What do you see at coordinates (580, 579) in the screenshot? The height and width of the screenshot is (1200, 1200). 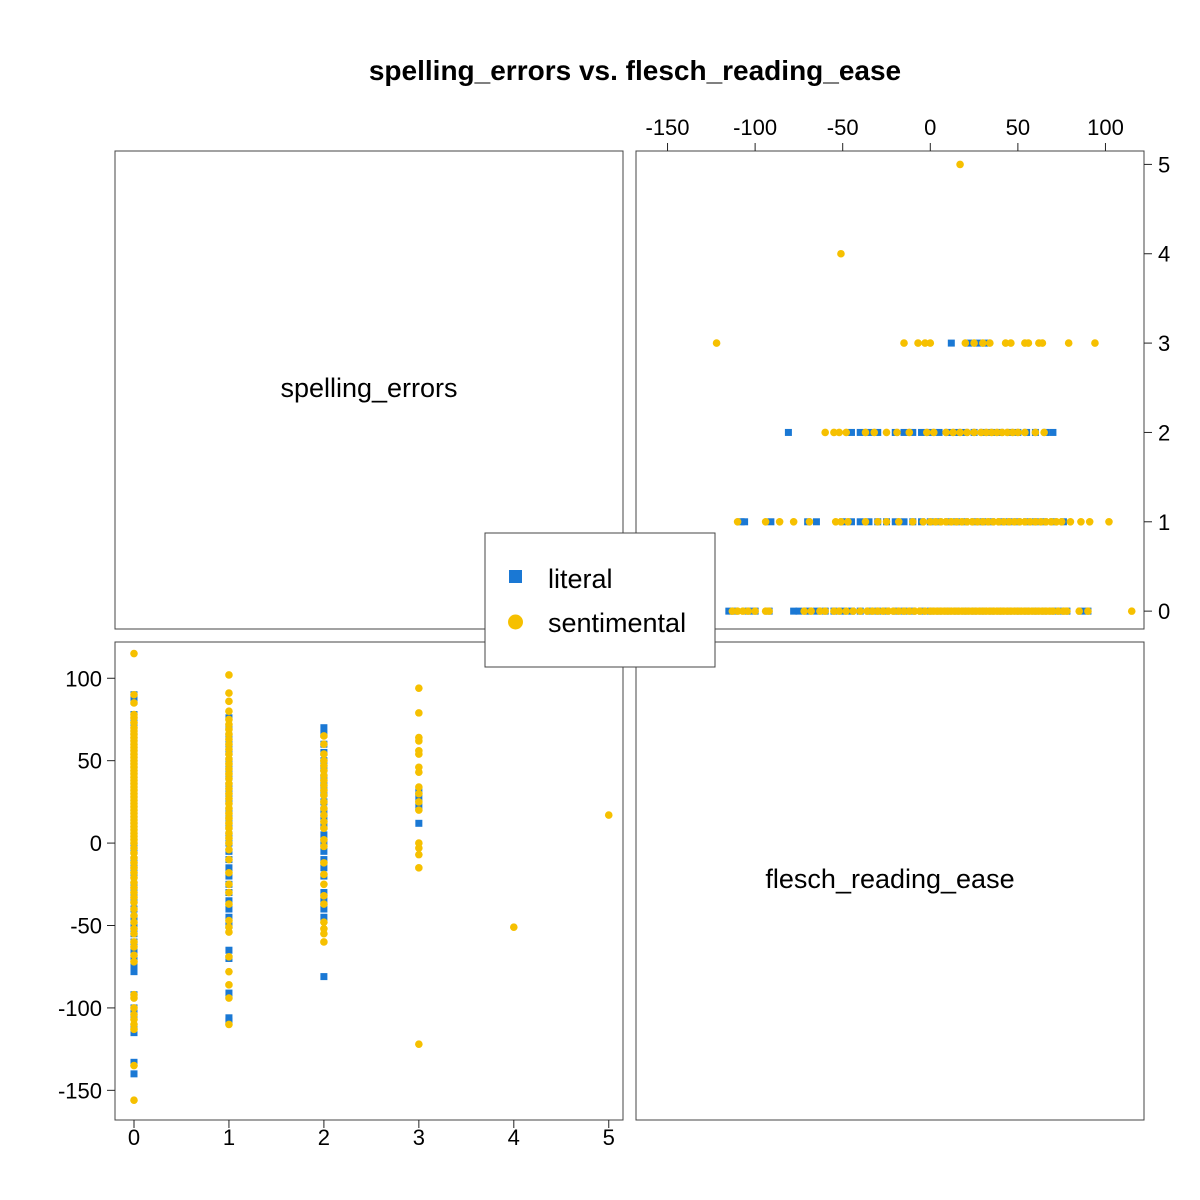 I see `legend-label-literal: literal` at bounding box center [580, 579].